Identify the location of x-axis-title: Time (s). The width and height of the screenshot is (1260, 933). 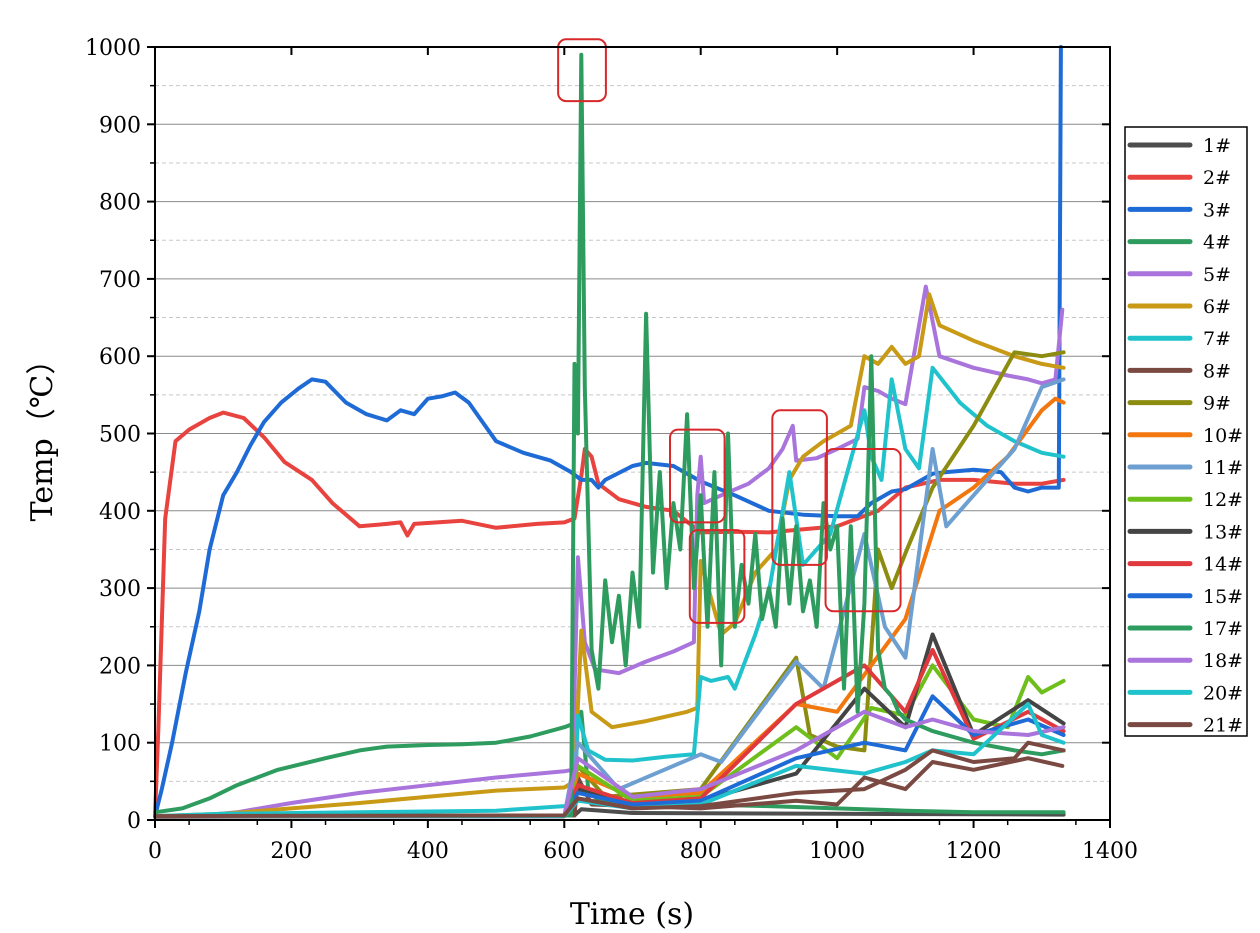
(632, 914).